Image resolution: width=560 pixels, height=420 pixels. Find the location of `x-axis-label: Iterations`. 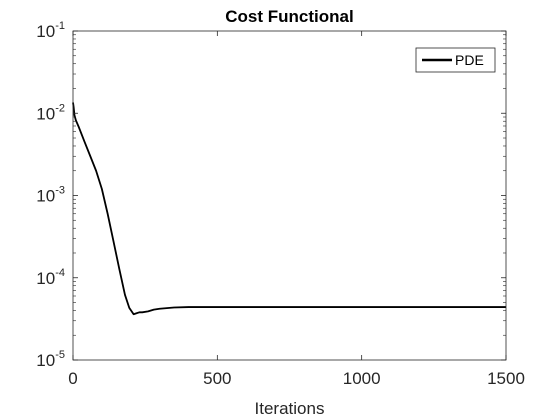

x-axis-label: Iterations is located at coordinates (290, 408).